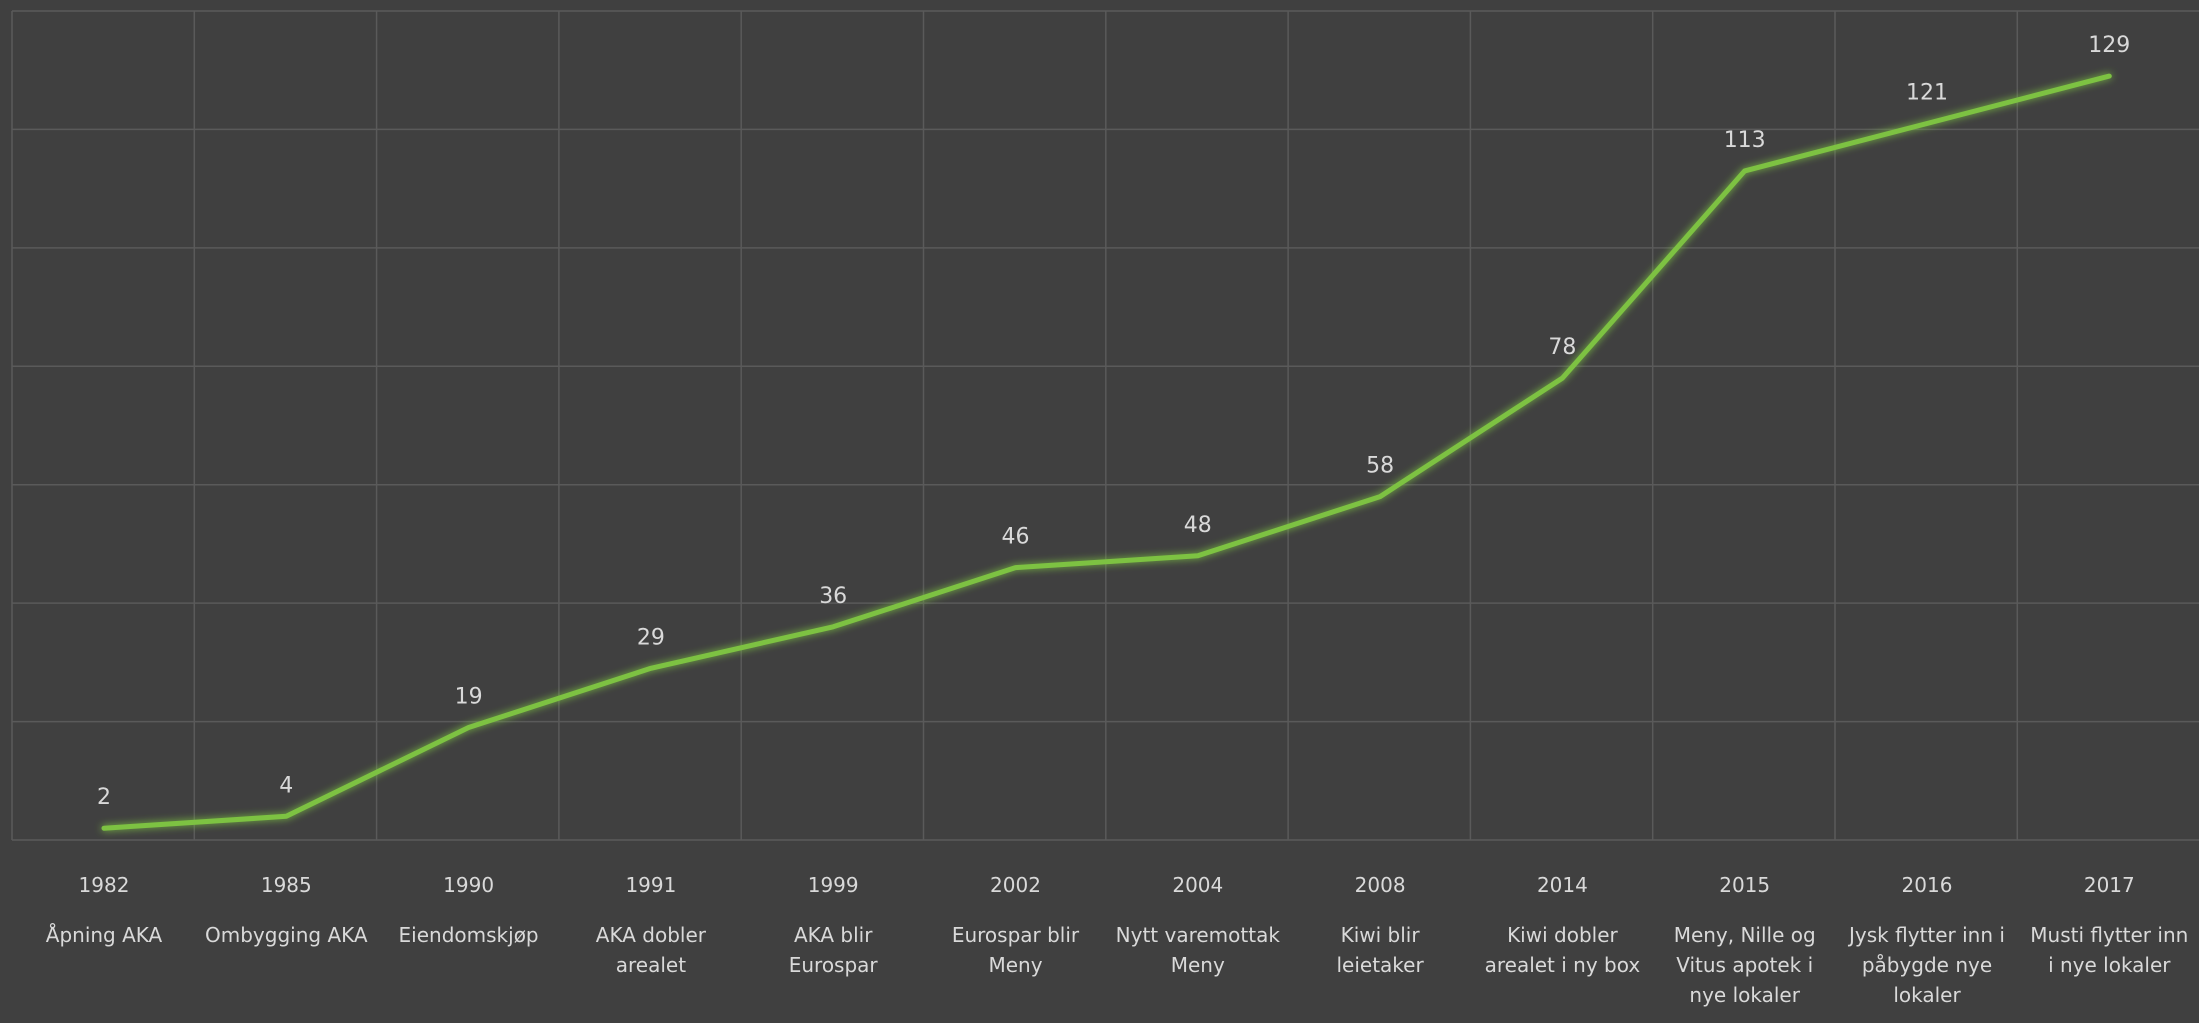  What do you see at coordinates (651, 637) in the screenshot?
I see `data-label: 29` at bounding box center [651, 637].